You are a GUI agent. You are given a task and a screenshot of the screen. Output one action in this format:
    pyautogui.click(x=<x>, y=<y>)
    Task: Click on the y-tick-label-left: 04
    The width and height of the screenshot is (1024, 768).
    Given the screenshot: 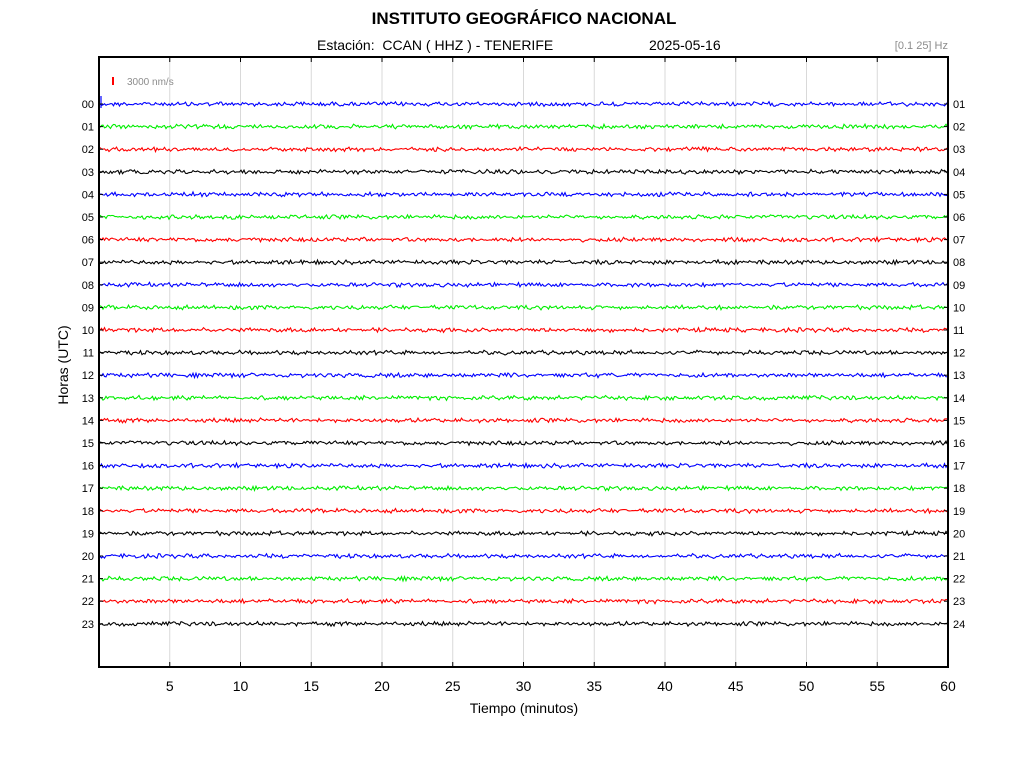 What is the action you would take?
    pyautogui.click(x=88, y=195)
    